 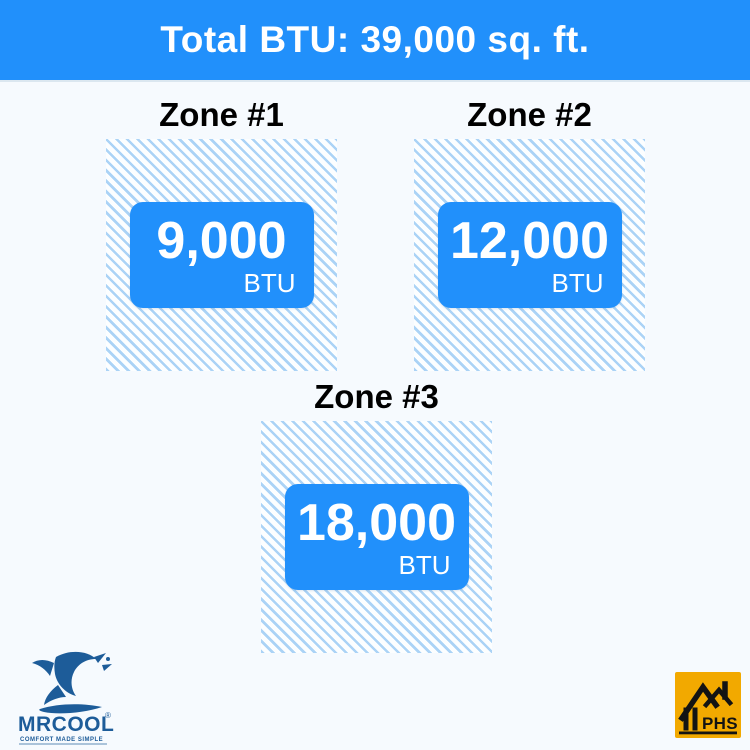 I want to click on zone-1: Zone #1 9,000 BTU, so click(x=221, y=234).